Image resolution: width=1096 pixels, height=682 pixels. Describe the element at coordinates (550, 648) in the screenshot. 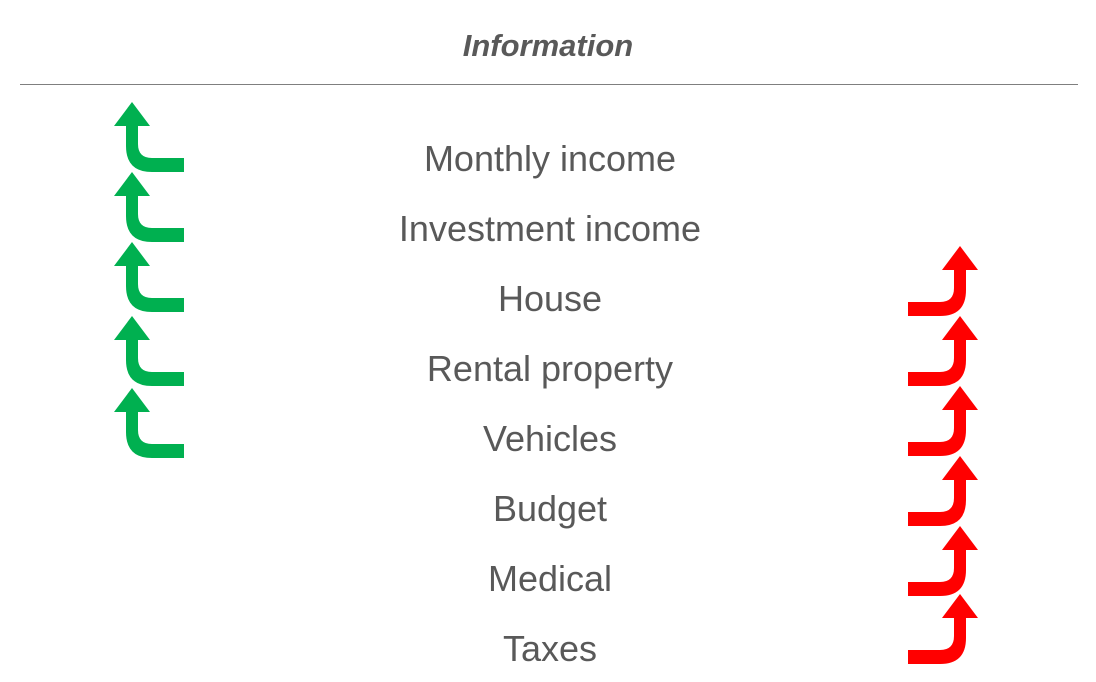

I see `list-item: Taxes` at that location.